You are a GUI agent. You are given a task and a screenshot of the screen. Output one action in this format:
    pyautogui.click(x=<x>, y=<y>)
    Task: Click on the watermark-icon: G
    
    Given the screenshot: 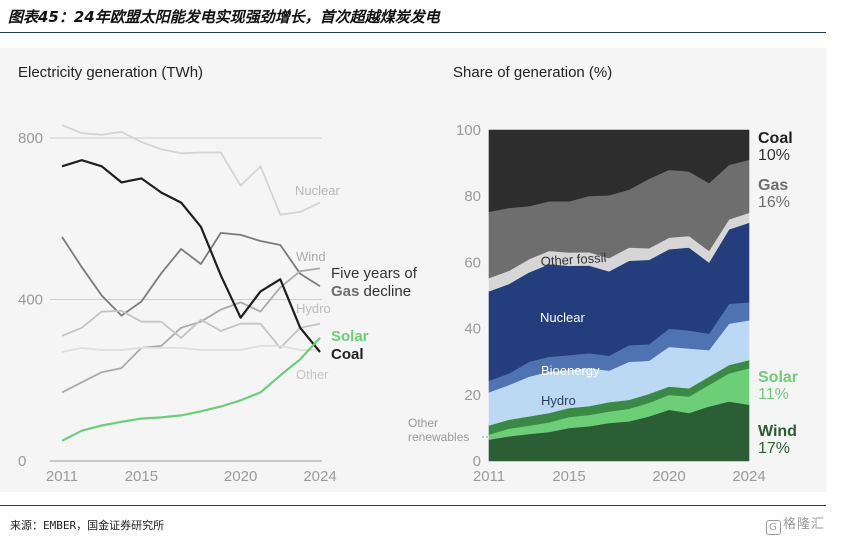 What is the action you would take?
    pyautogui.click(x=773, y=527)
    